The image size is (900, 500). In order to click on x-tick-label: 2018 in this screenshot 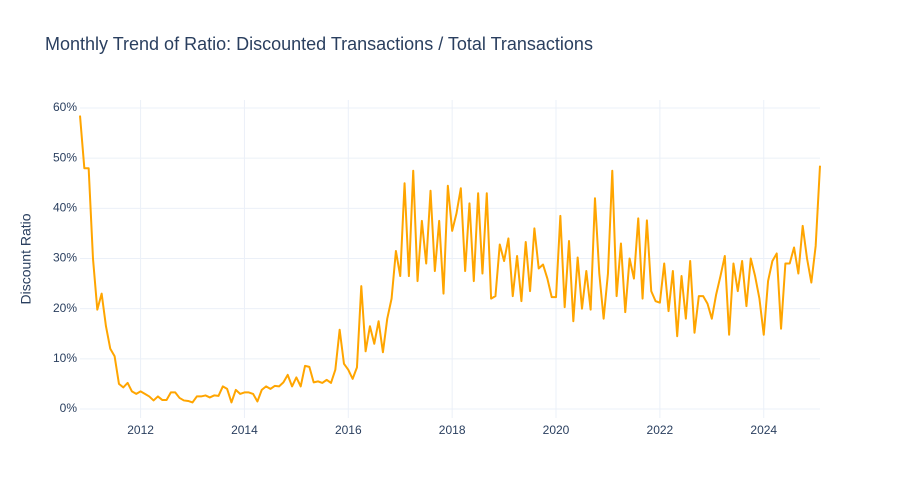, I will do `click(452, 430)`.